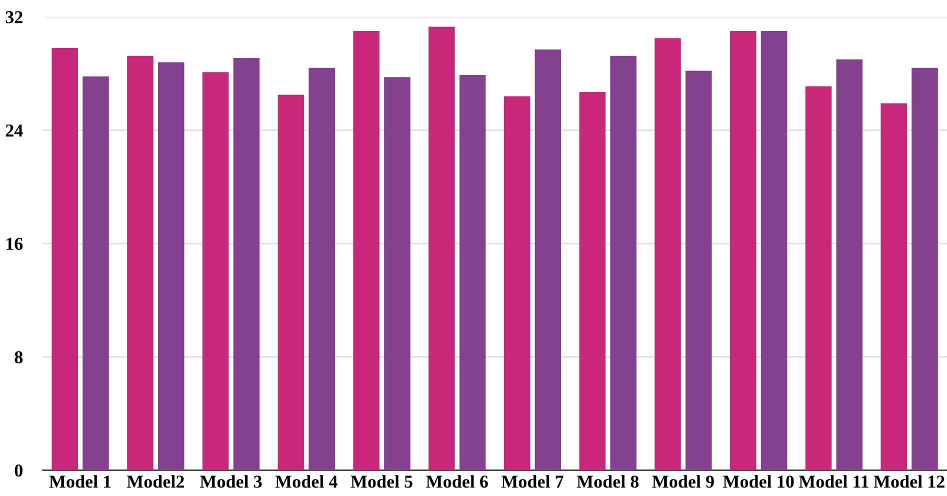  What do you see at coordinates (80, 481) in the screenshot?
I see `x-tick-label: Model 1` at bounding box center [80, 481].